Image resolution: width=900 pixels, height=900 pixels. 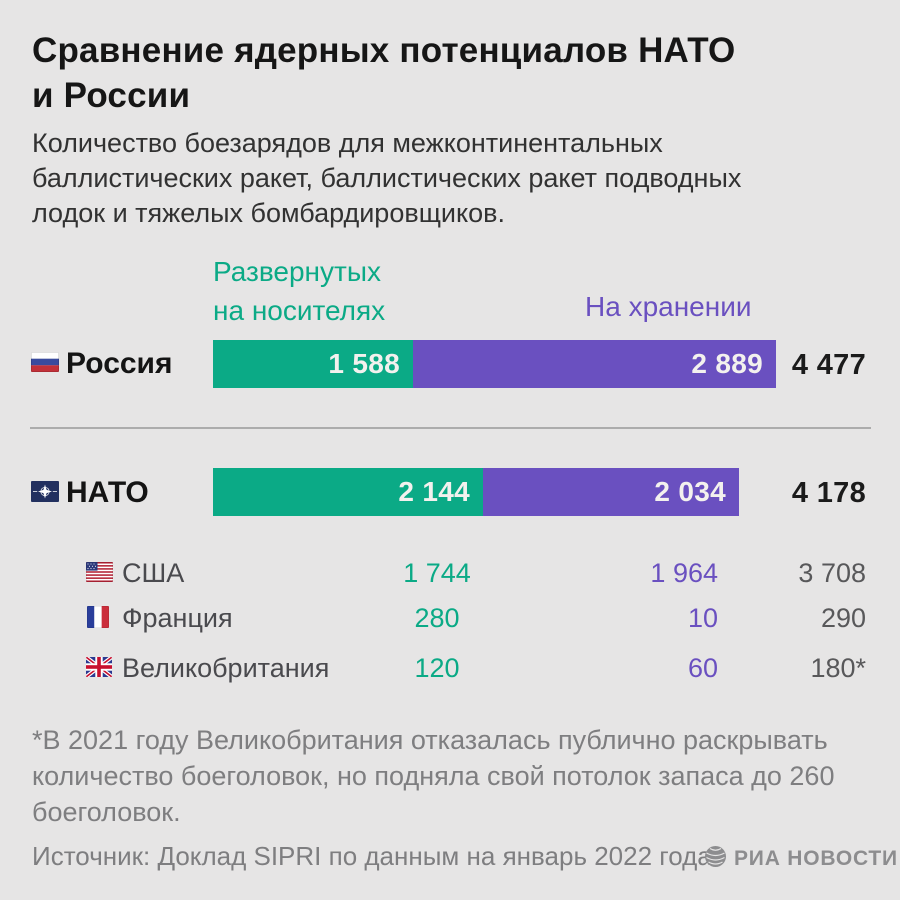 I want to click on nato-flag-icon, so click(x=45, y=491).